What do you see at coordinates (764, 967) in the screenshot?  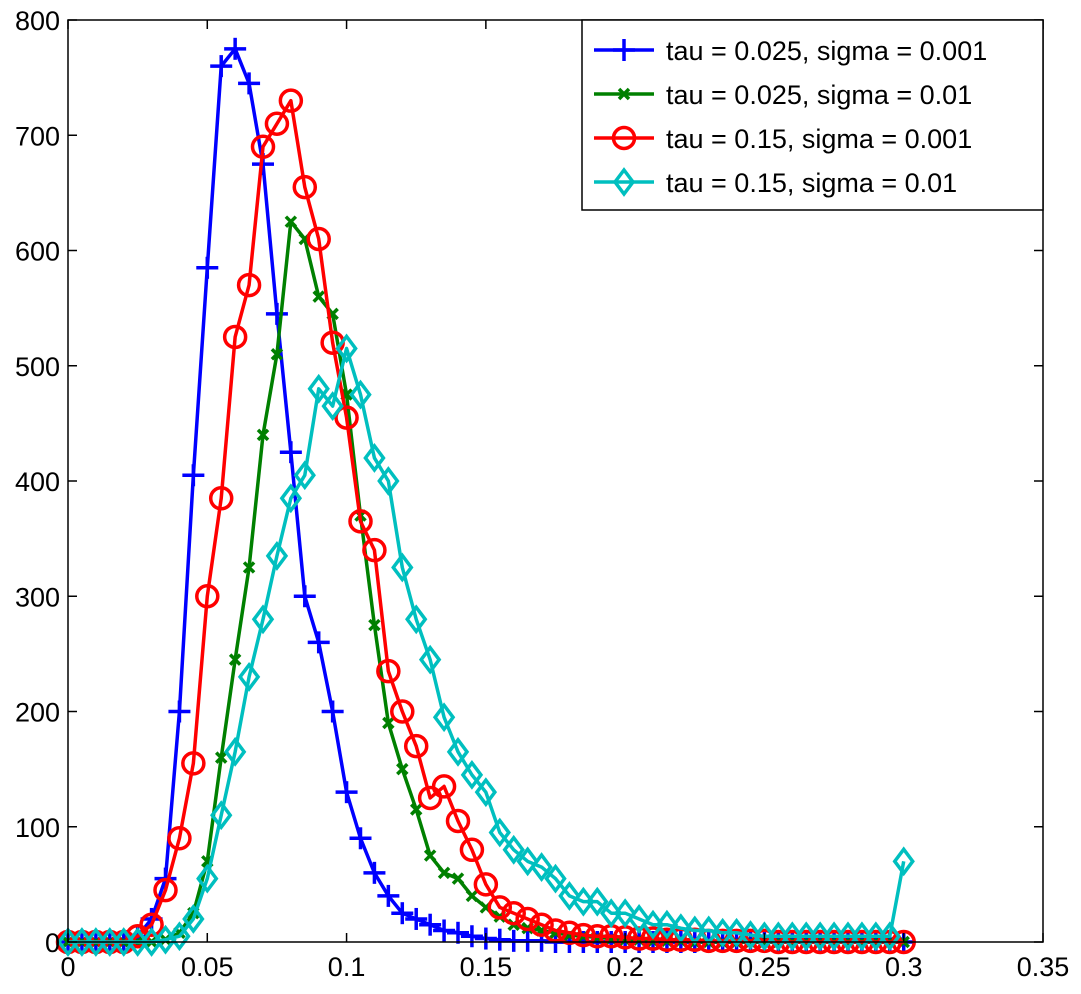 I see `x-tick-label: 0.25` at bounding box center [764, 967].